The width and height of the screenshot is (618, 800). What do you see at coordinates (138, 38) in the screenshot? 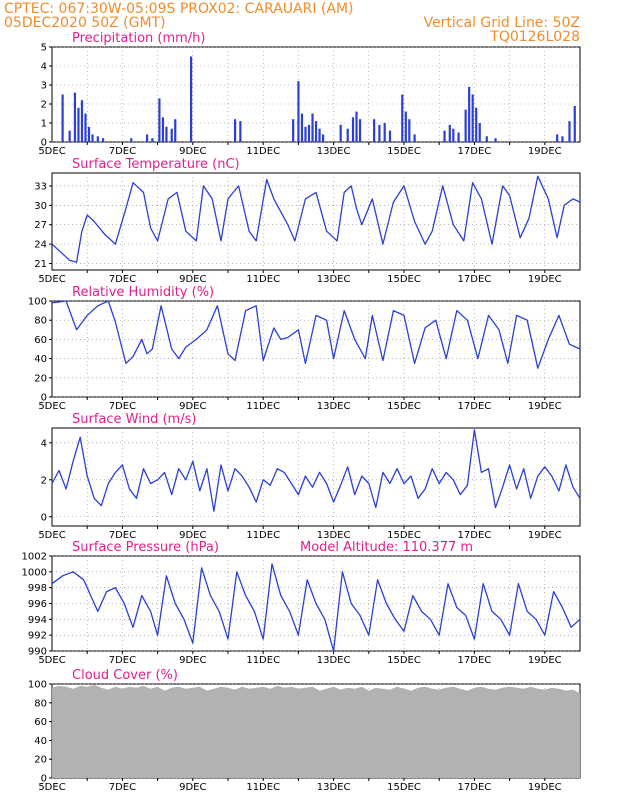
I see `precip-title: Precipitation (mm/h)` at bounding box center [138, 38].